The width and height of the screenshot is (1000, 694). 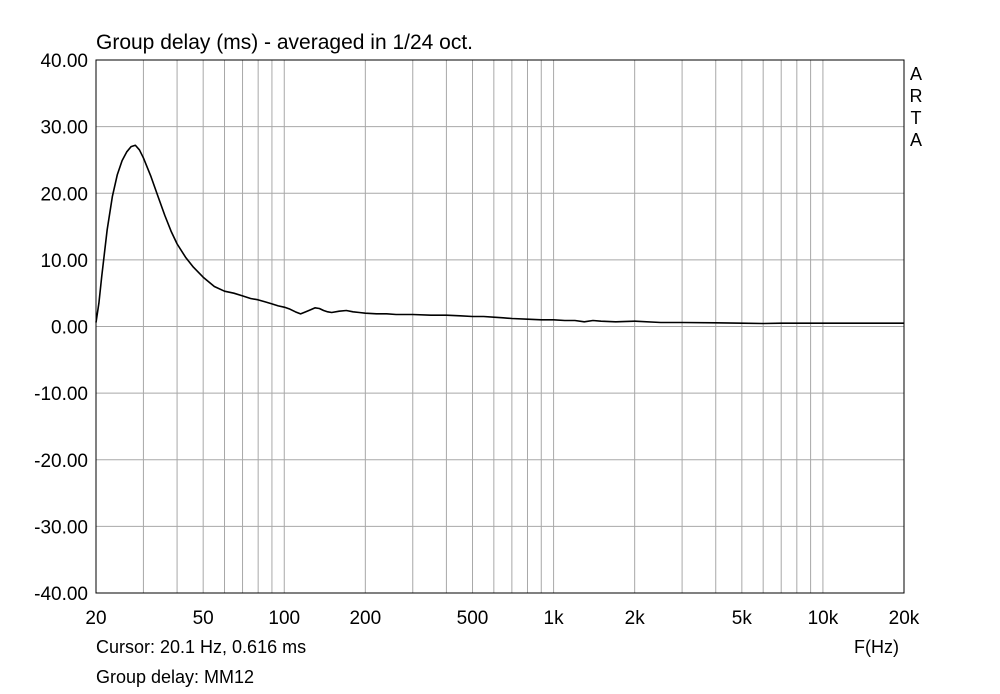 I want to click on y-tick-label: 30.00, so click(x=64, y=128).